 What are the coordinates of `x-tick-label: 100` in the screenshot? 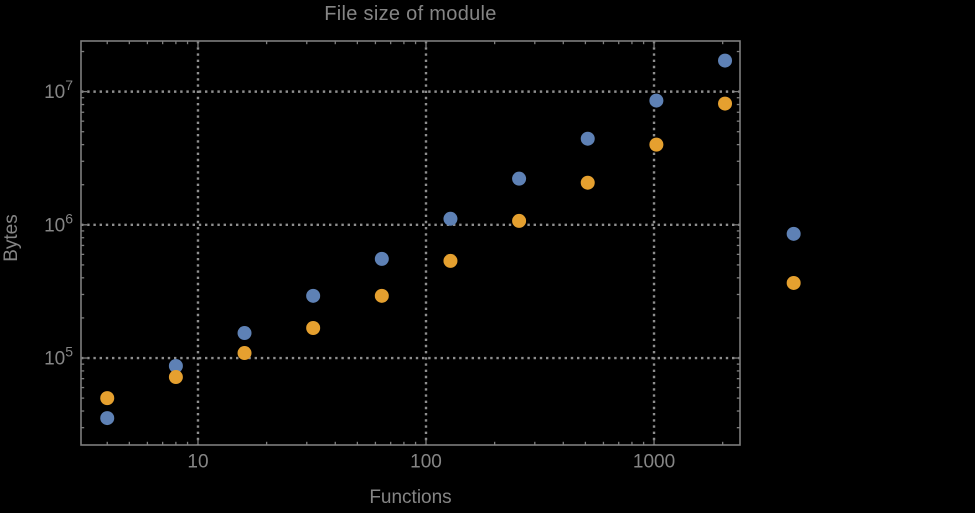 It's located at (426, 462).